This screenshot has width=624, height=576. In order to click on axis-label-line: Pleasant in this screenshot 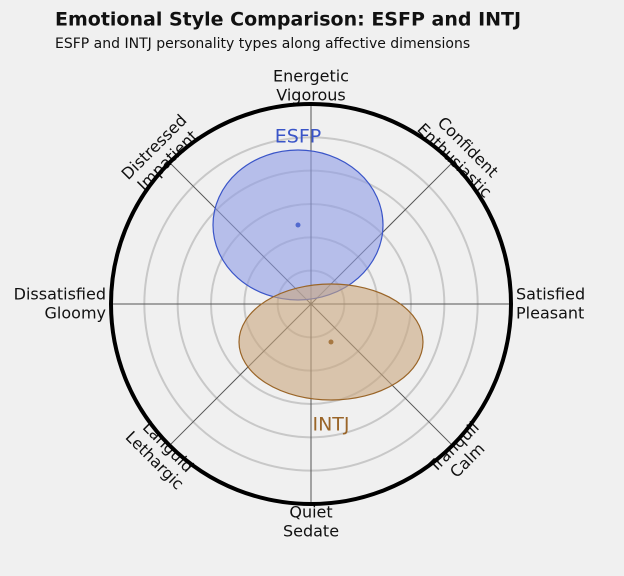, I will do `click(550, 312)`.